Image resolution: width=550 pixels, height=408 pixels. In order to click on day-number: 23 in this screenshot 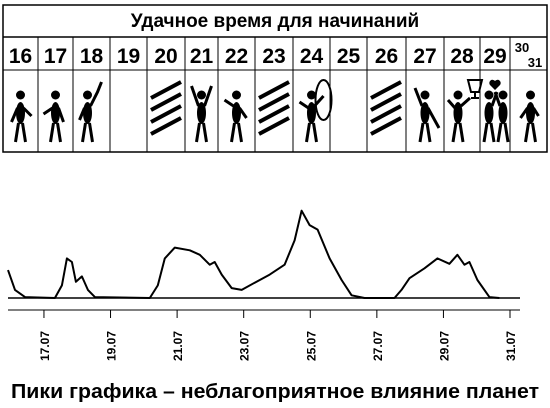, I will do `click(273, 56)`.